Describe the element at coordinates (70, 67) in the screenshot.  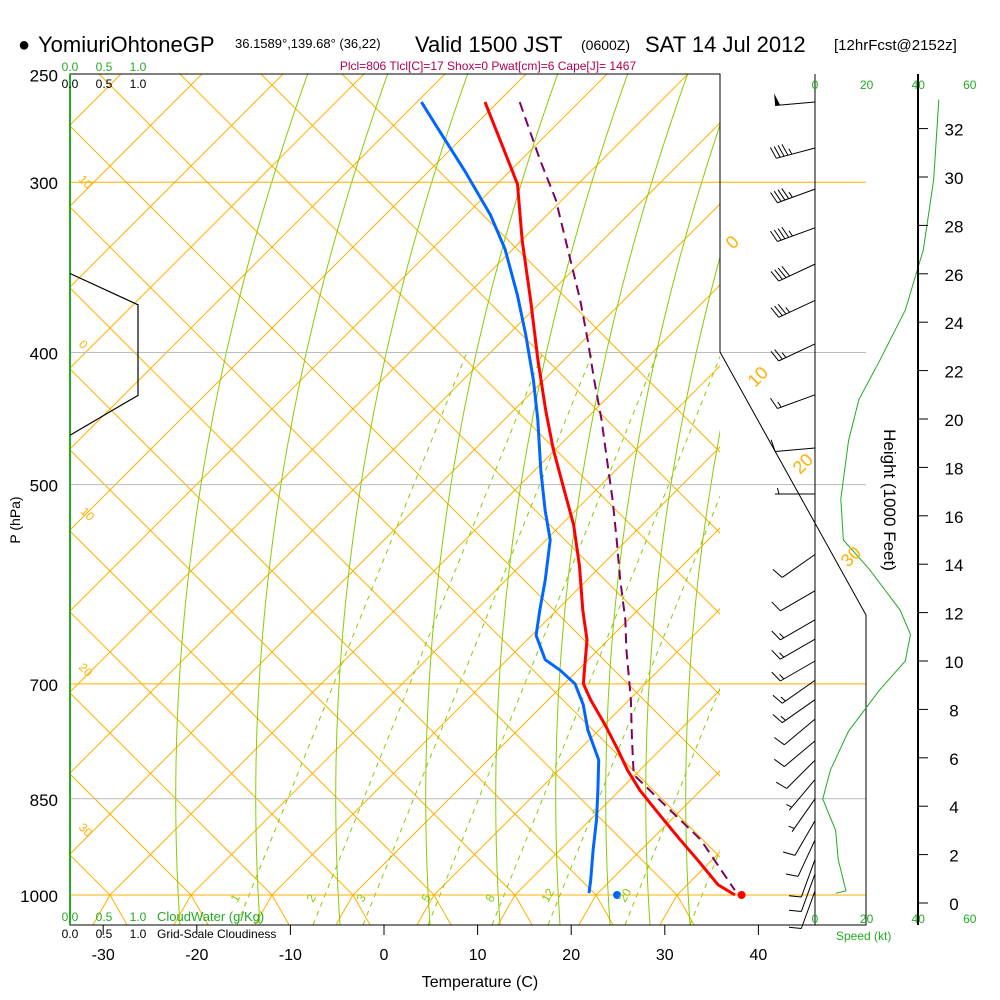
I see `cloudwater-top-tick: 0.0` at that location.